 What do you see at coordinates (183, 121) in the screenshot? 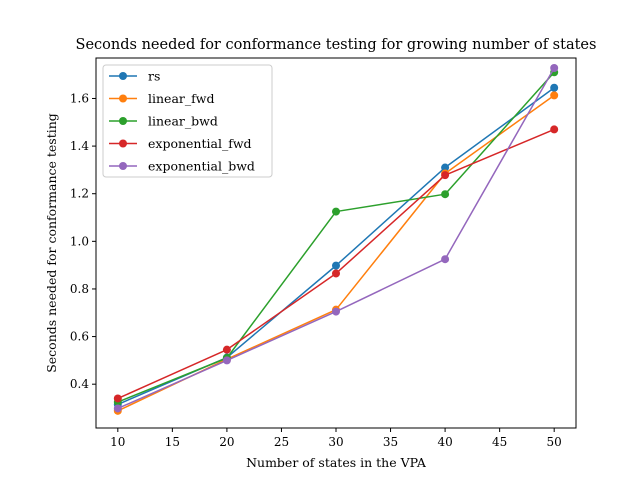
I see `legend-label: linear_bwd` at bounding box center [183, 121].